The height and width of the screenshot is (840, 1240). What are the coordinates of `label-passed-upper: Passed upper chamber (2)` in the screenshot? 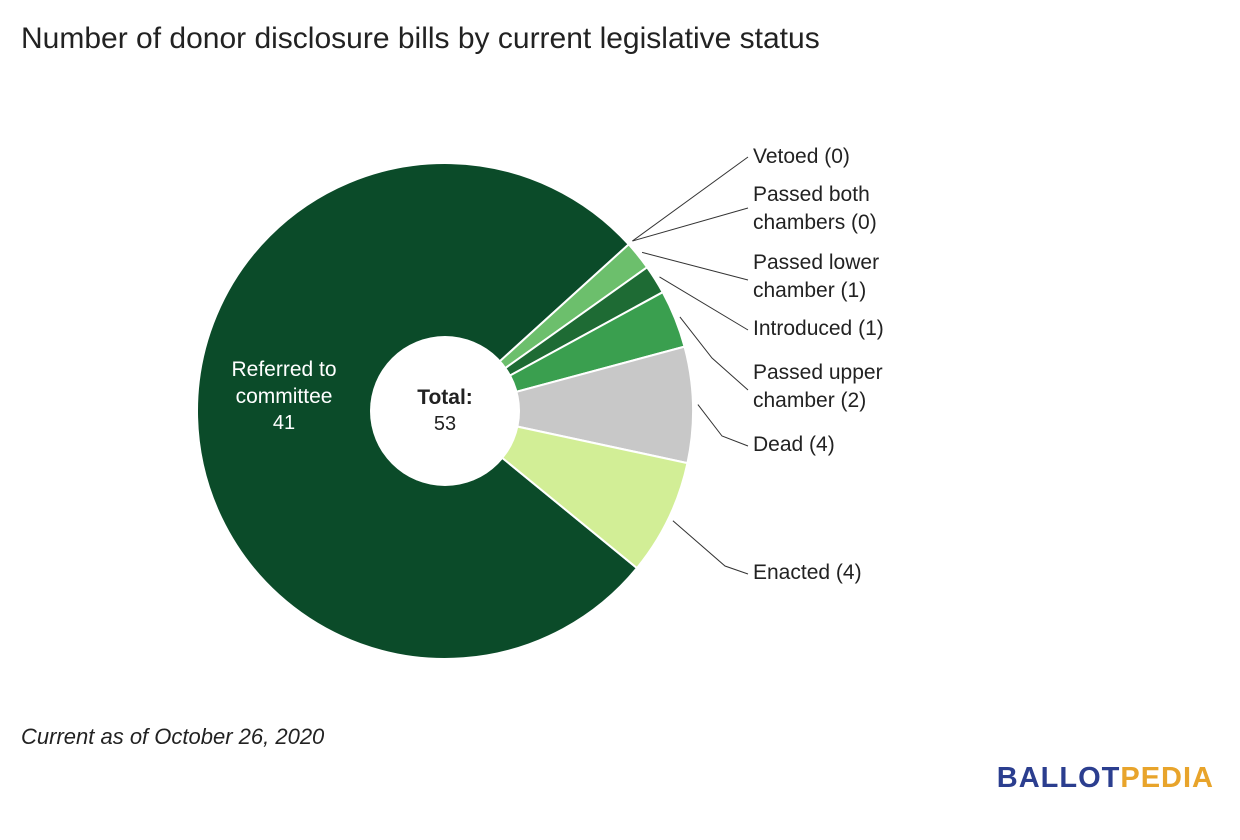 It's located at (818, 387).